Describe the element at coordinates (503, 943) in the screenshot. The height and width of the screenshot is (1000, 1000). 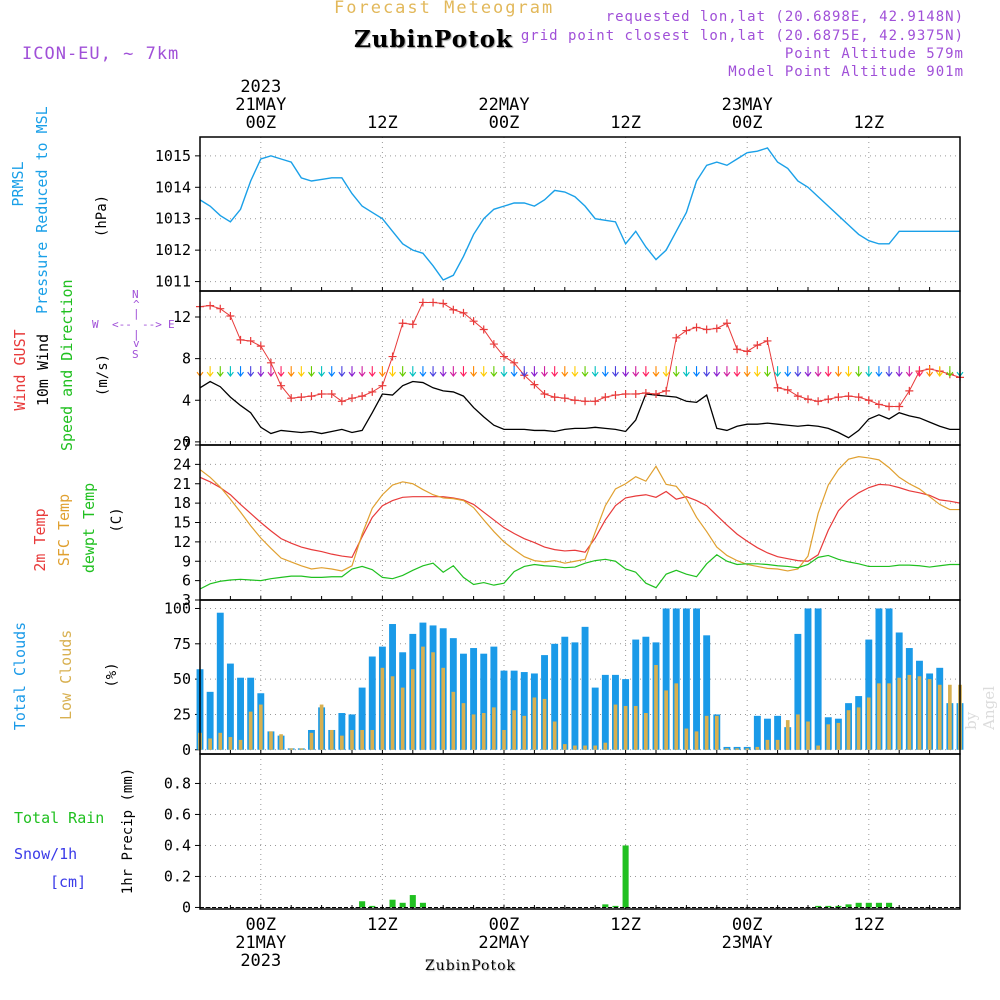
I see `bottom-day-label: 22MAY` at that location.